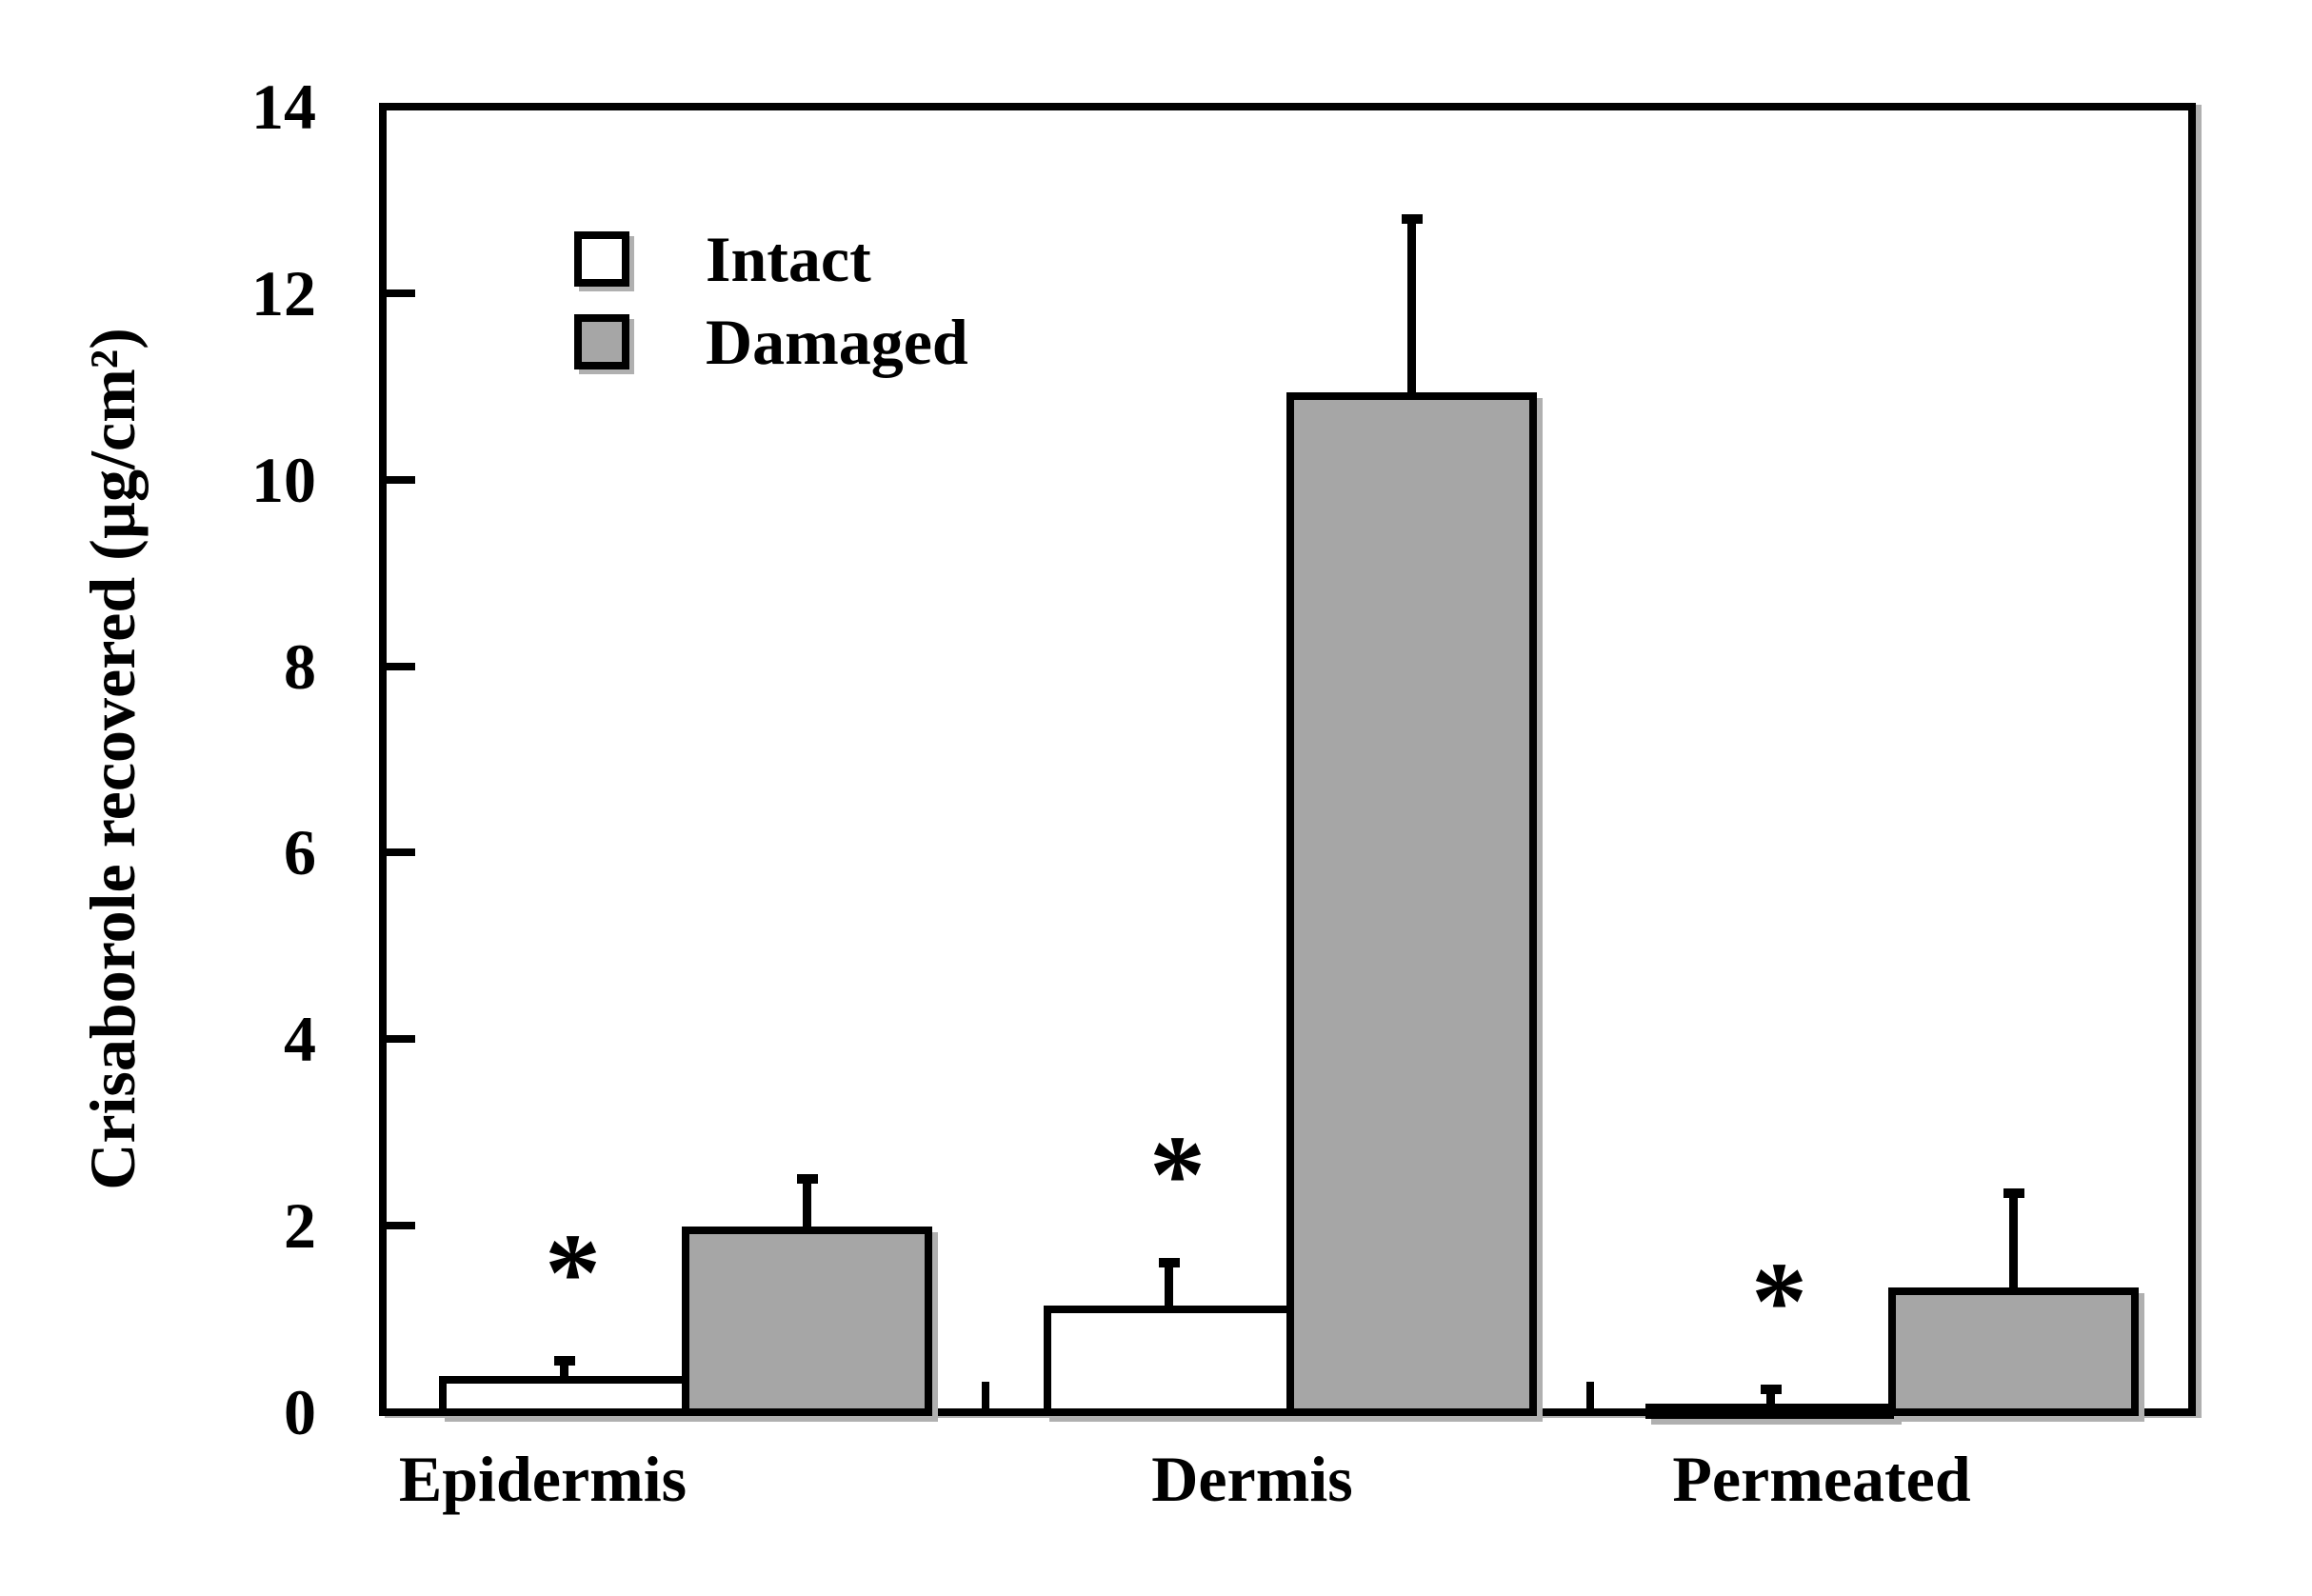  What do you see at coordinates (601, 259) in the screenshot?
I see `legend-swatch-intact-icon` at bounding box center [601, 259].